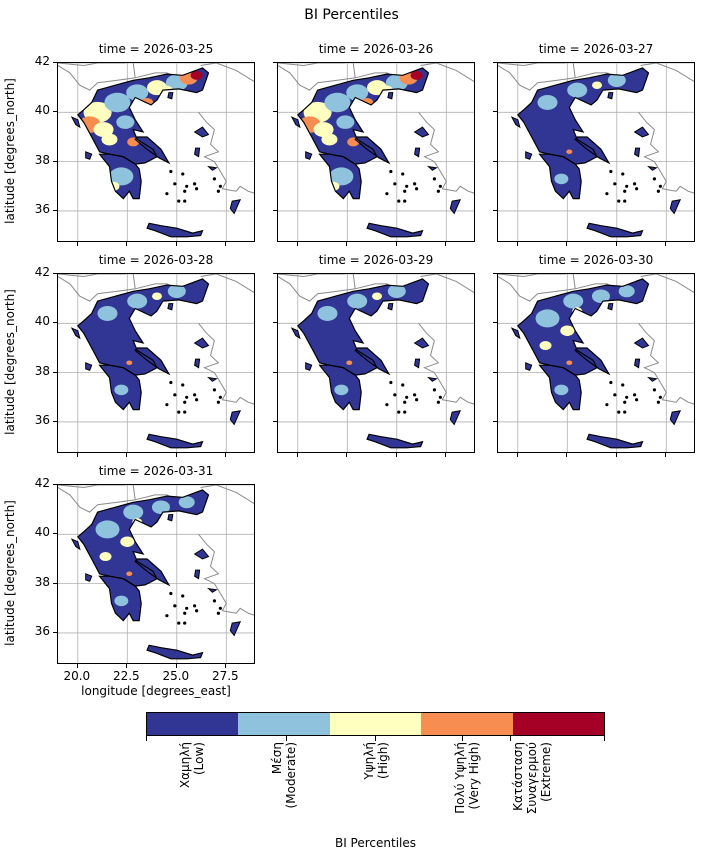 The height and width of the screenshot is (862, 703). What do you see at coordinates (176, 676) in the screenshot?
I see `x-tick-label: 25.0` at bounding box center [176, 676].